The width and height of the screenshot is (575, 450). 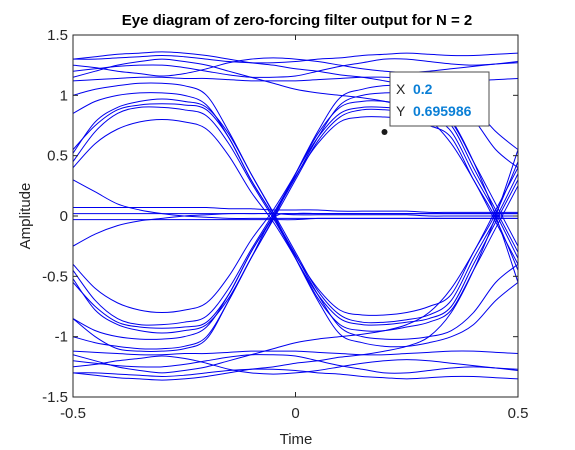 What do you see at coordinates (439, 99) in the screenshot?
I see `datatip-box` at bounding box center [439, 99].